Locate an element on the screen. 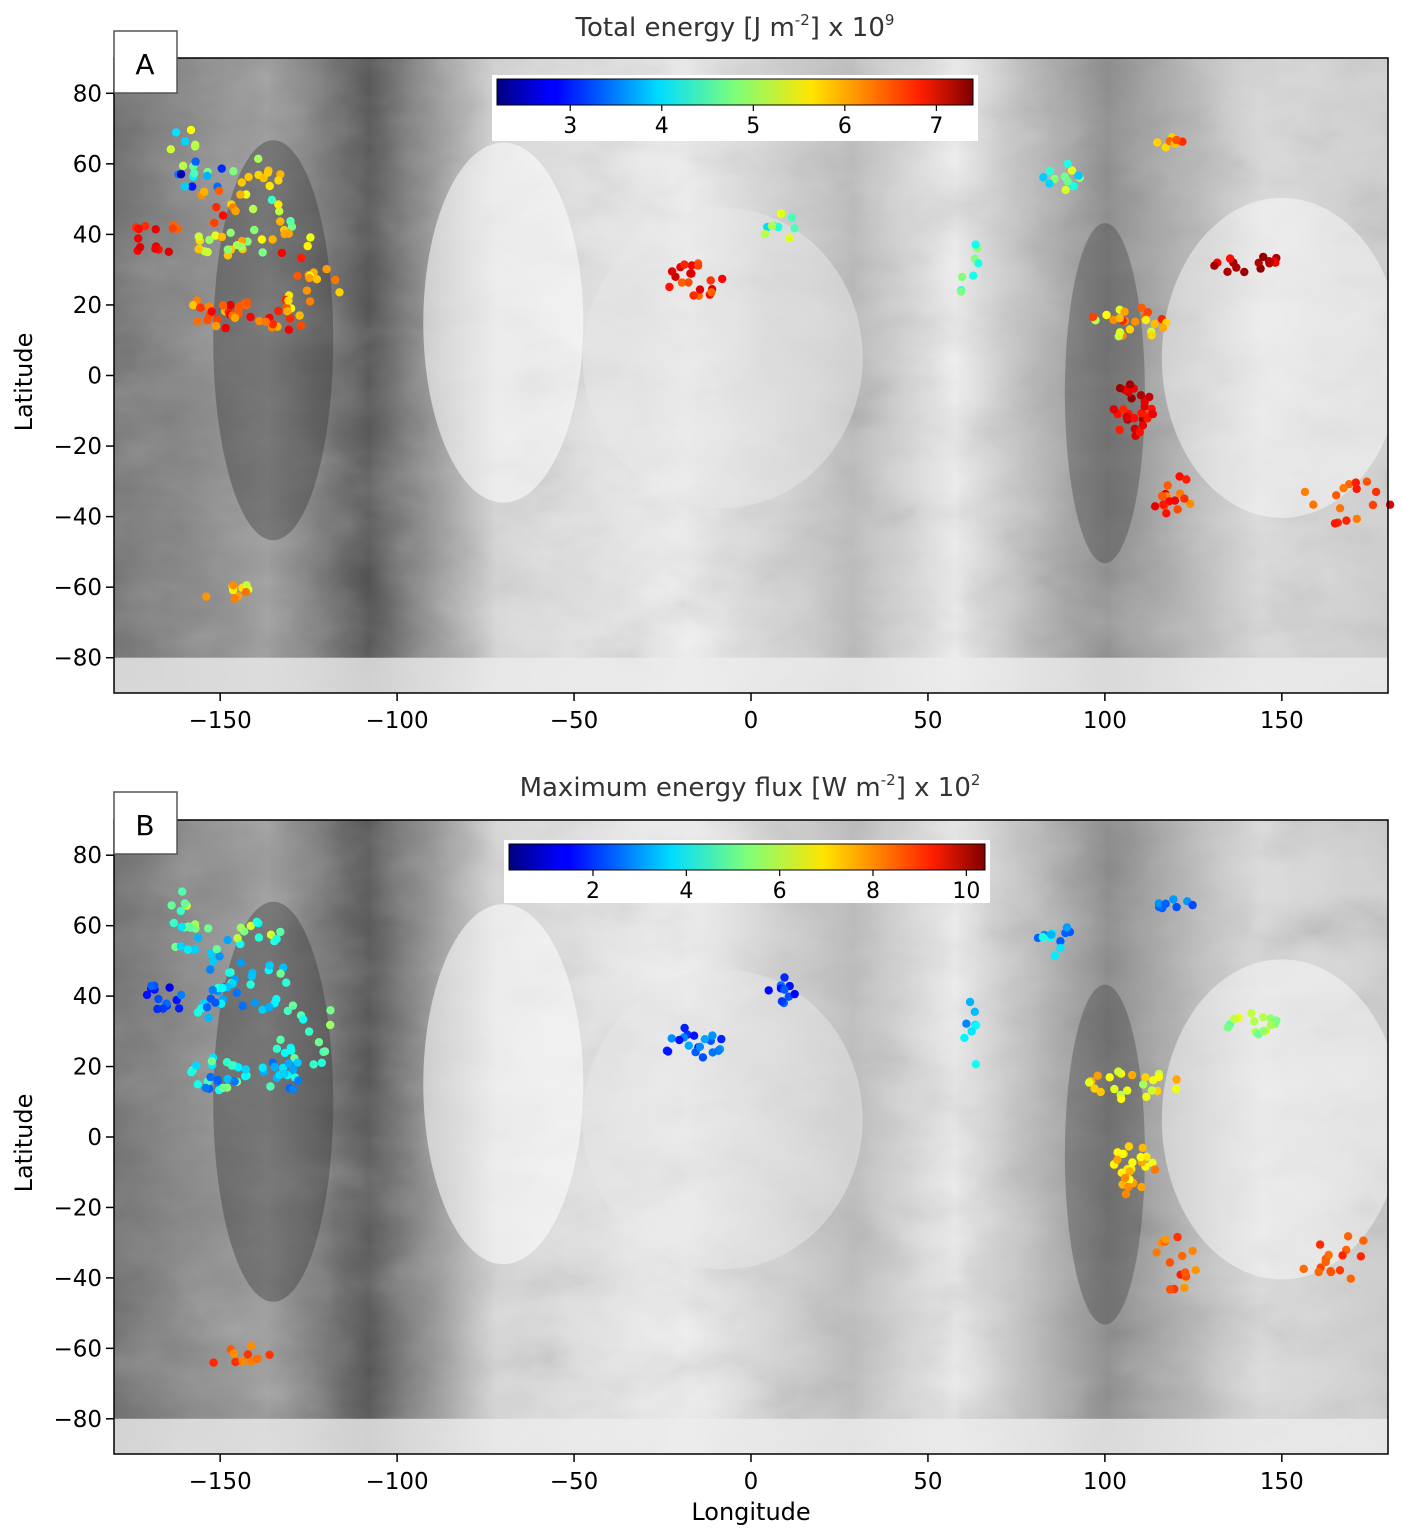 This screenshot has width=1402, height=1530. colorbar-tick-label: 5 is located at coordinates (753, 126).